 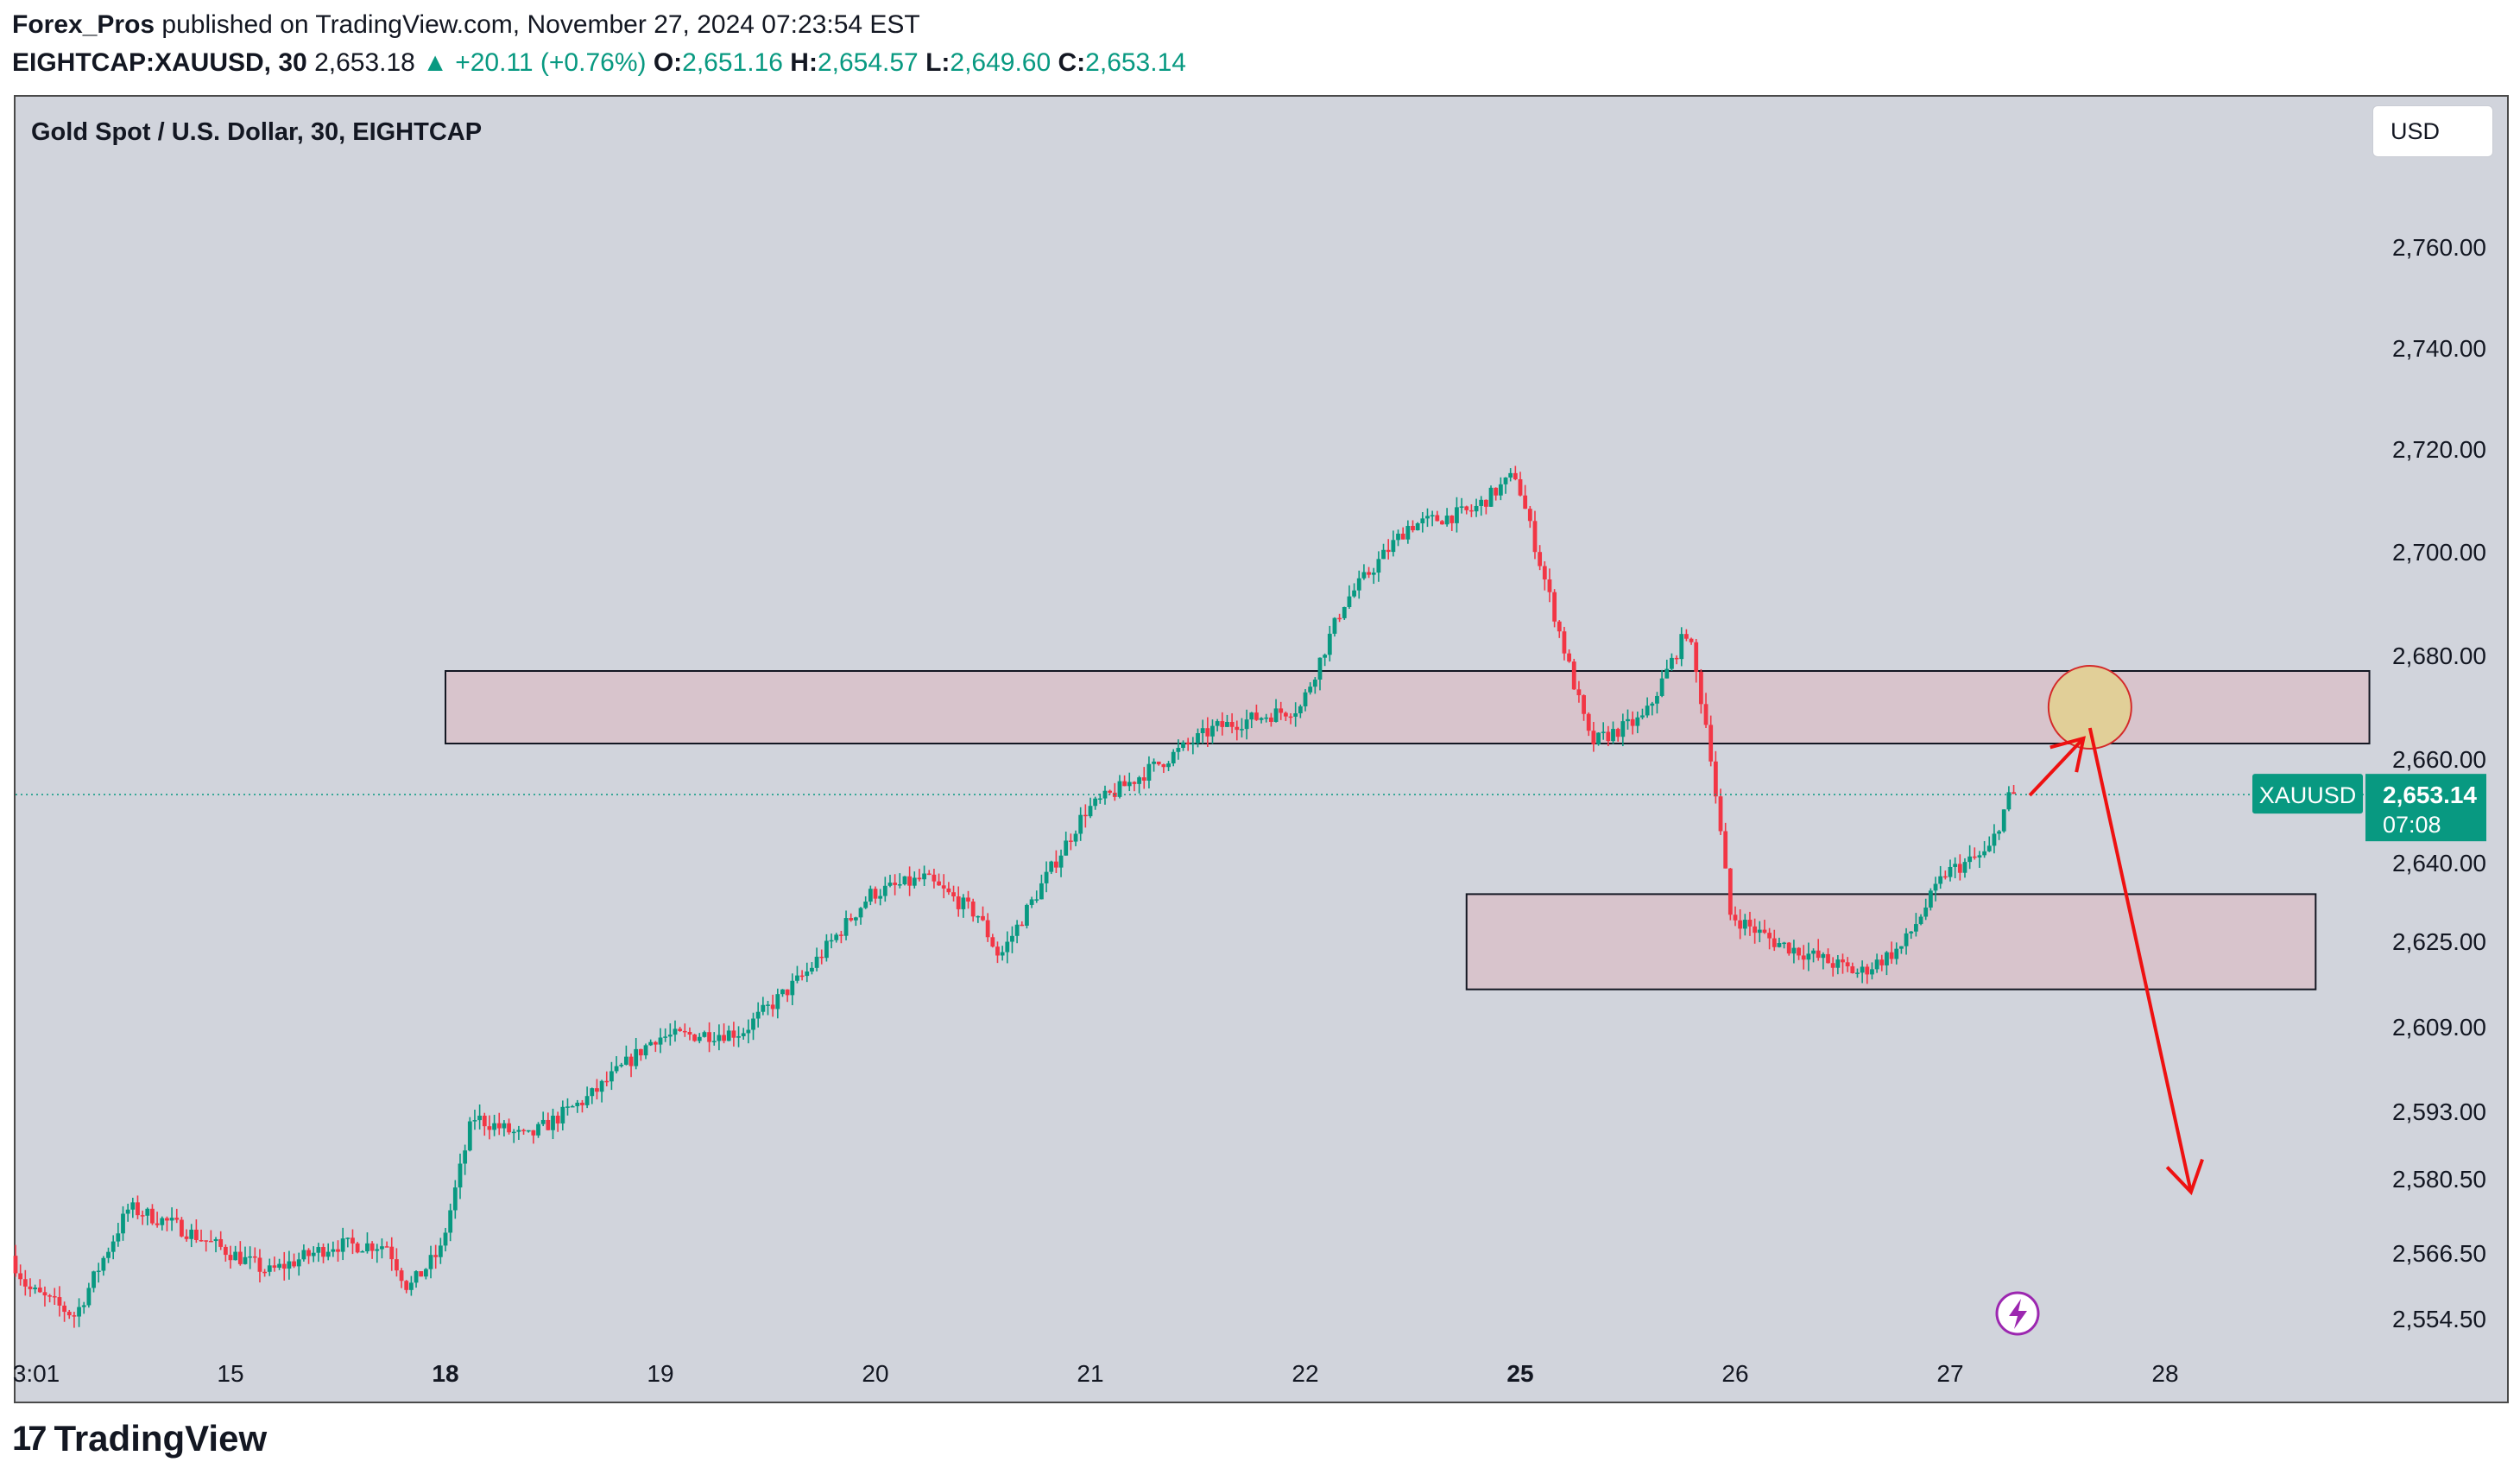 What do you see at coordinates (1519, 1373) in the screenshot?
I see `x-tick-label-7: 25` at bounding box center [1519, 1373].